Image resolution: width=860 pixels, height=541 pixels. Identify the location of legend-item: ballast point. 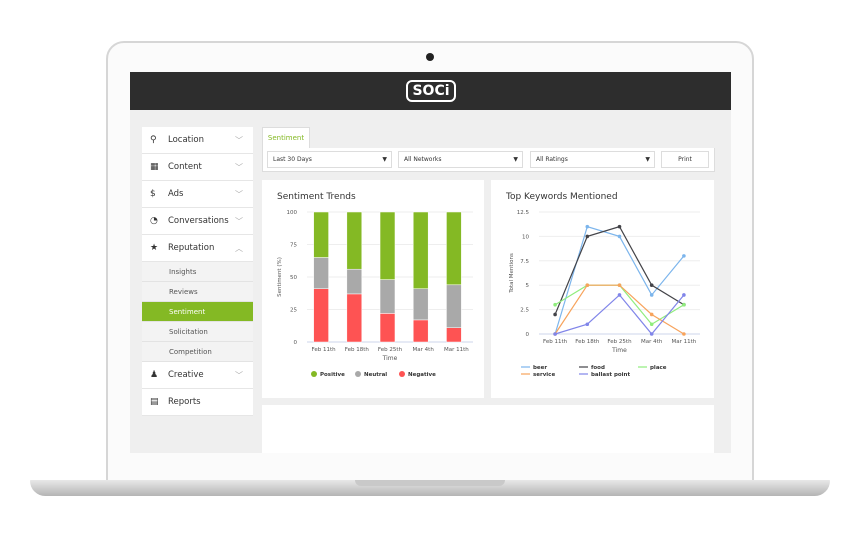
(610, 375).